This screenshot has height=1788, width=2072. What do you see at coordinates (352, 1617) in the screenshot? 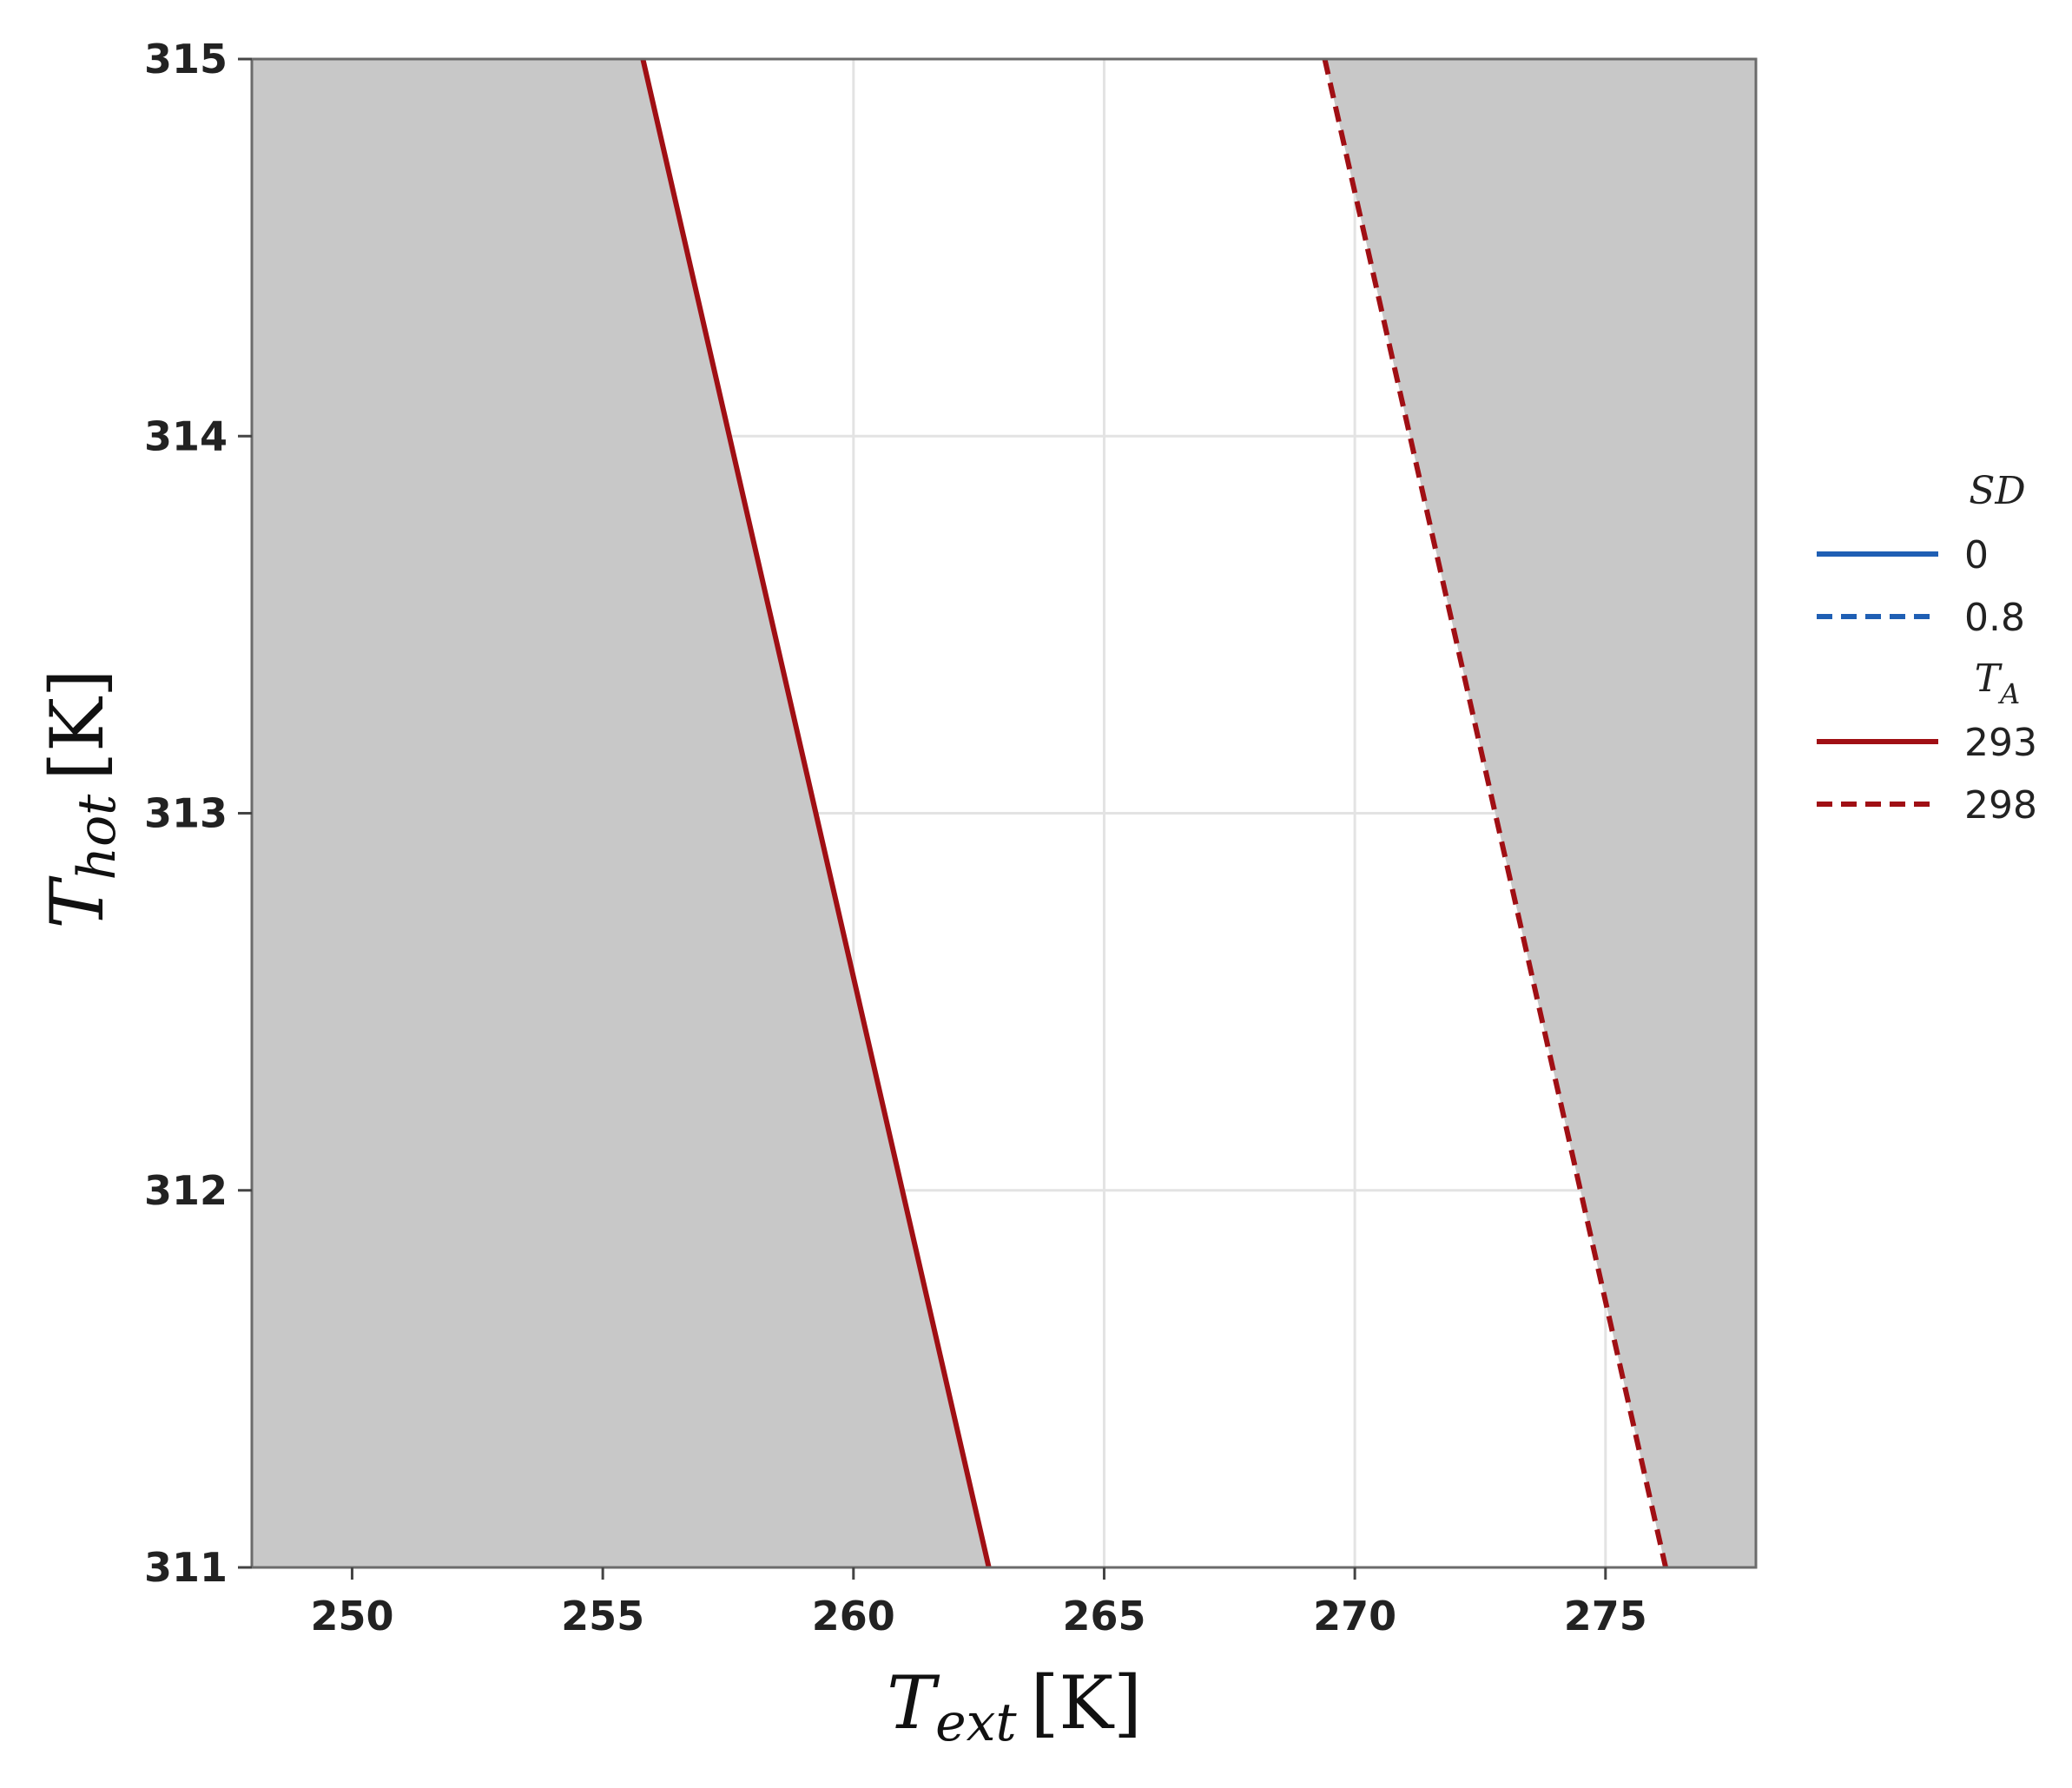
I see `x-tick-label: 250` at bounding box center [352, 1617].